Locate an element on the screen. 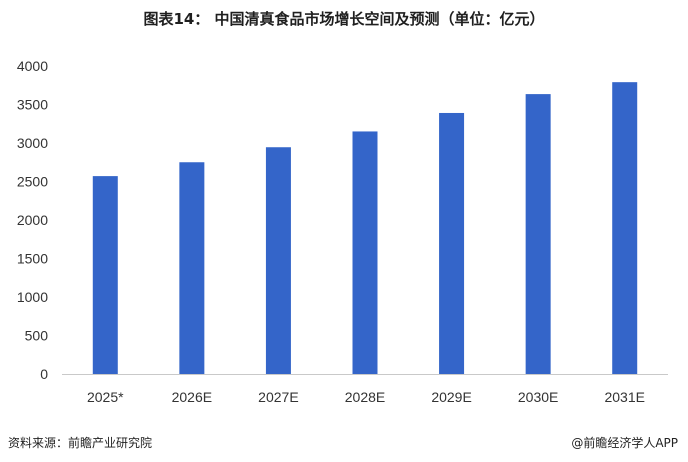 This screenshot has width=688, height=462. x-tick-label: 2029E is located at coordinates (451, 397).